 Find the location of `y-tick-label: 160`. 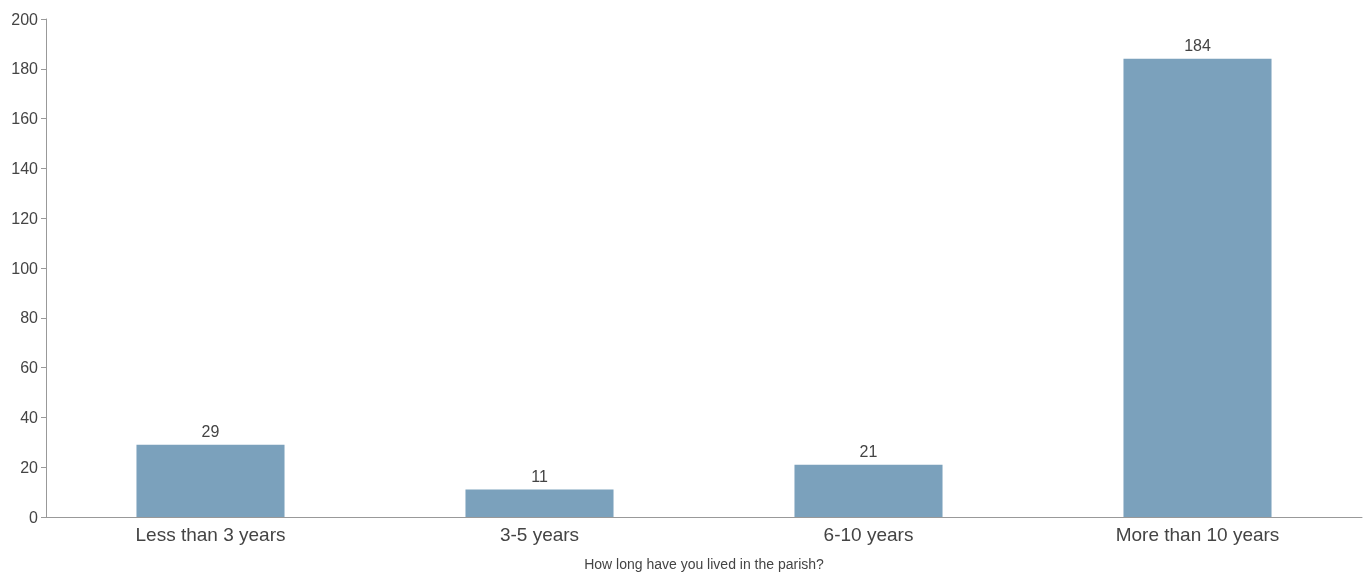

y-tick-label: 160 is located at coordinates (25, 119).